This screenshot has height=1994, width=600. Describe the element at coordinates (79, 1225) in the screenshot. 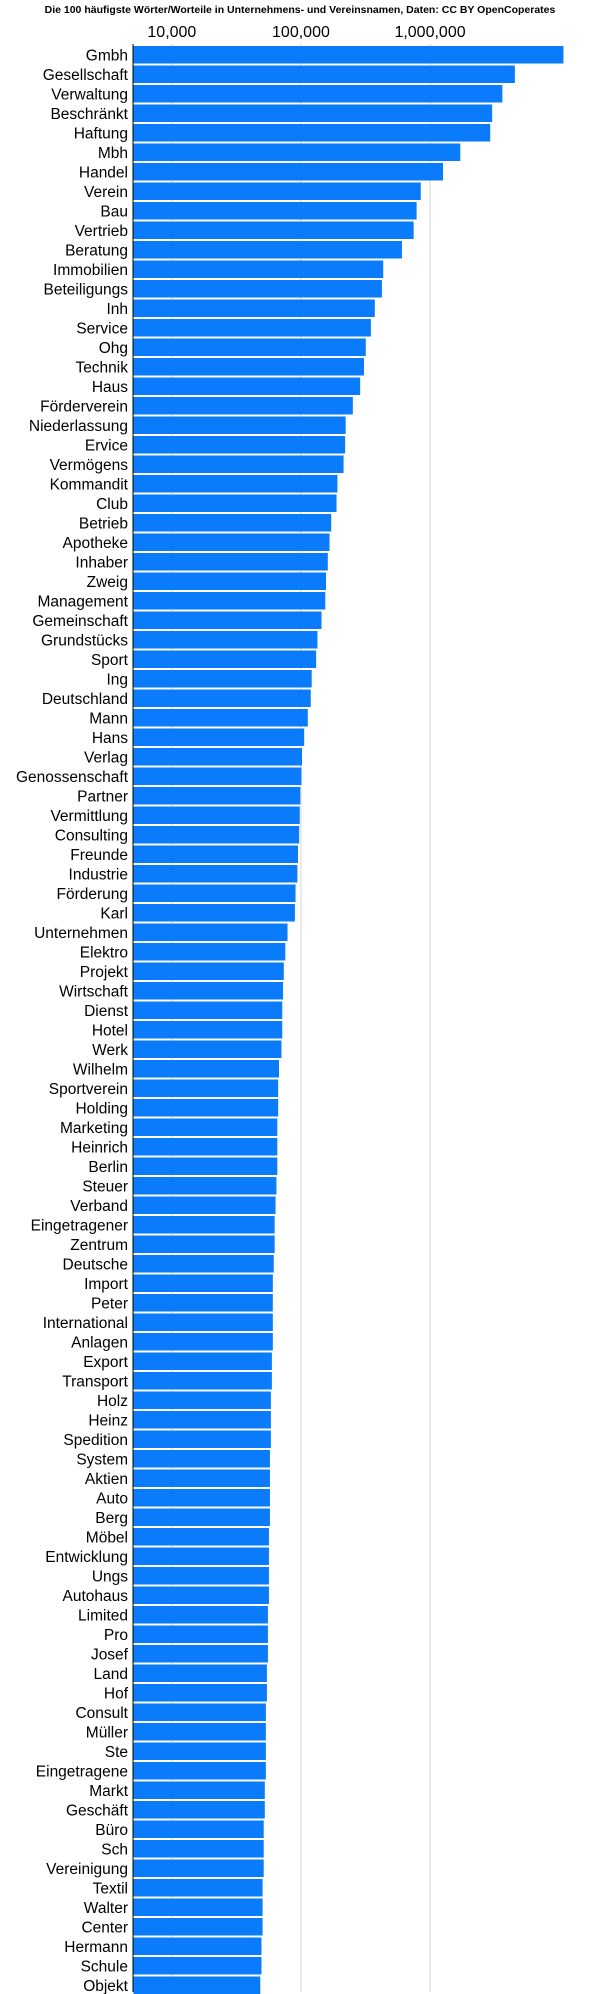

I see `category-label: Eingetragener` at that location.